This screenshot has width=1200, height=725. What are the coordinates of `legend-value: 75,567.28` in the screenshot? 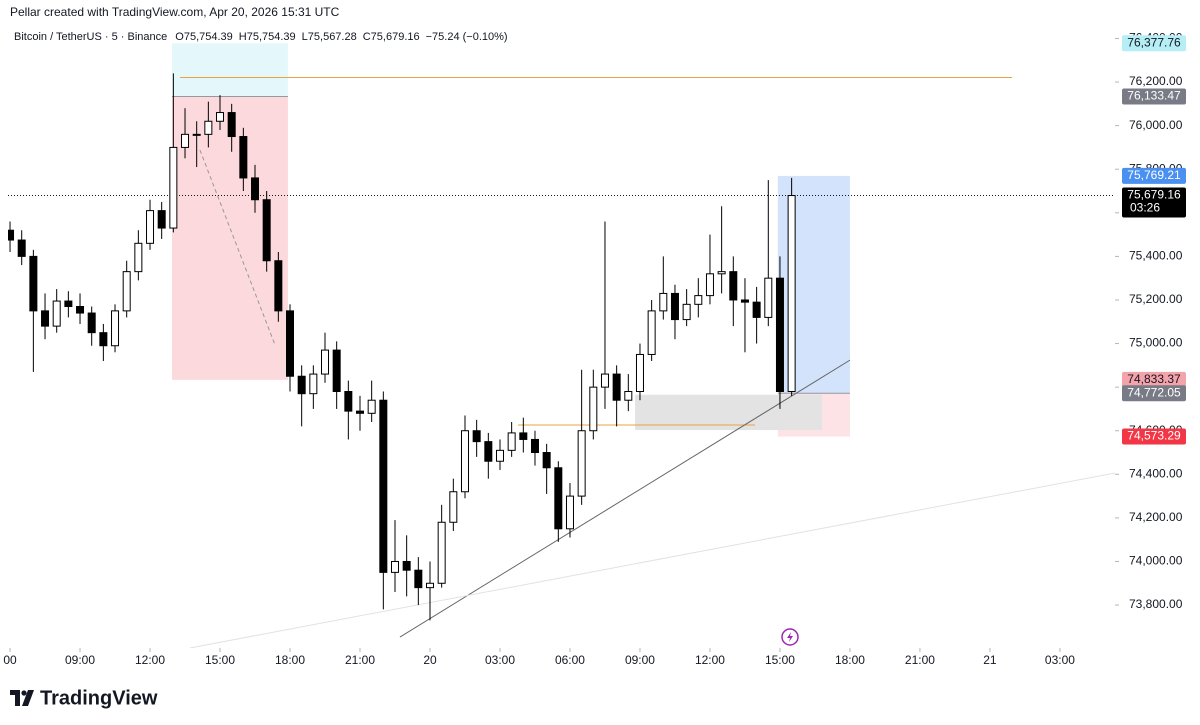 It's located at (332, 37).